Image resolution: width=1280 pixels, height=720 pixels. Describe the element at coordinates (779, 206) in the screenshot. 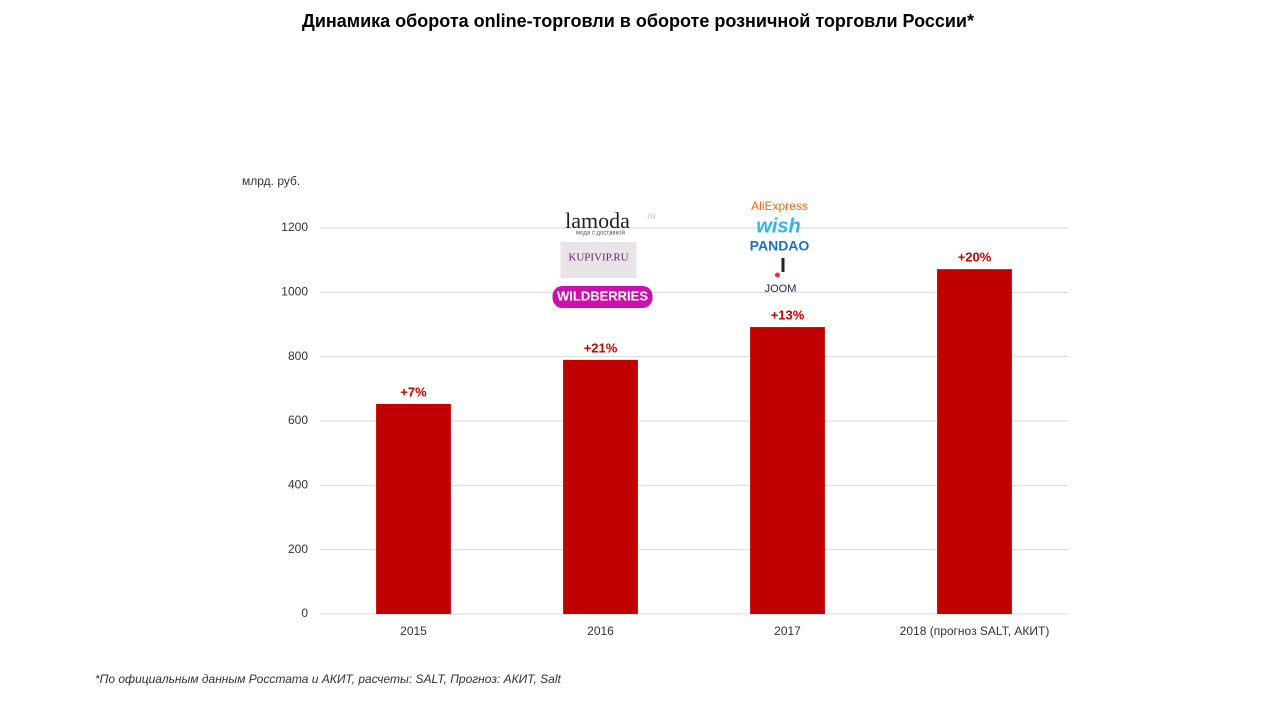

I see `logo: AliExpress` at that location.